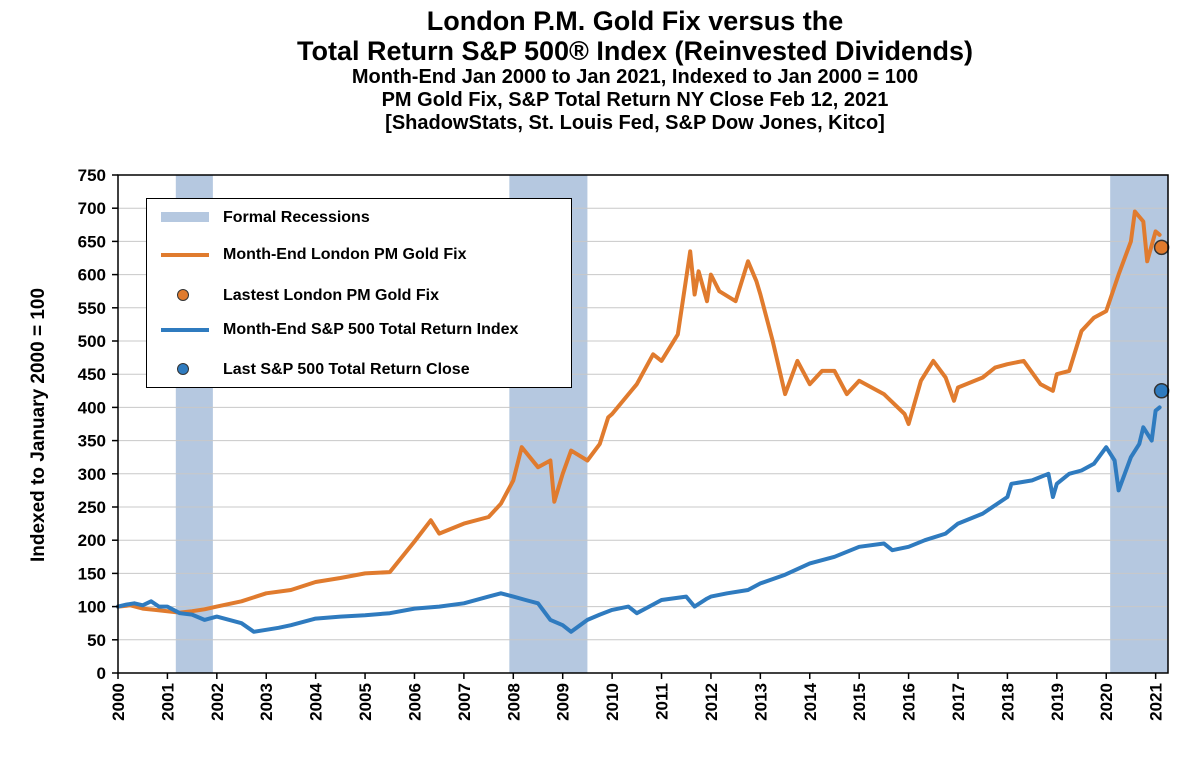 The height and width of the screenshot is (764, 1200). What do you see at coordinates (414, 702) in the screenshot?
I see `x-tick-label-2006: 2006` at bounding box center [414, 702].